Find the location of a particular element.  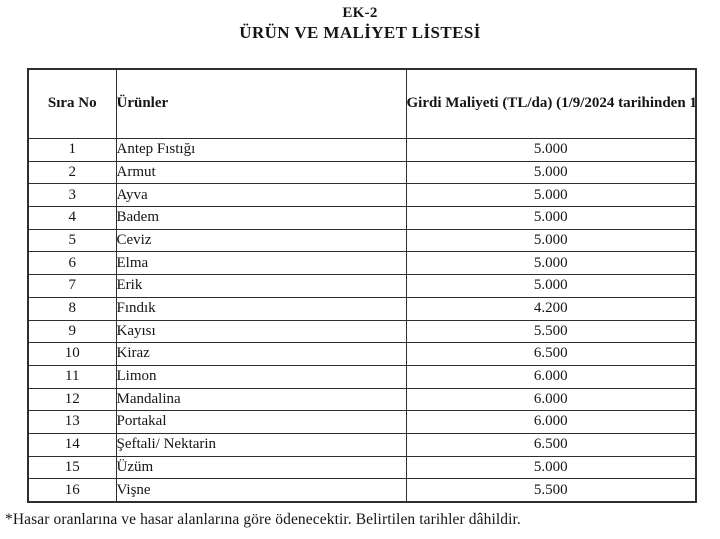

cell-sira-no: 9 is located at coordinates (72, 331).